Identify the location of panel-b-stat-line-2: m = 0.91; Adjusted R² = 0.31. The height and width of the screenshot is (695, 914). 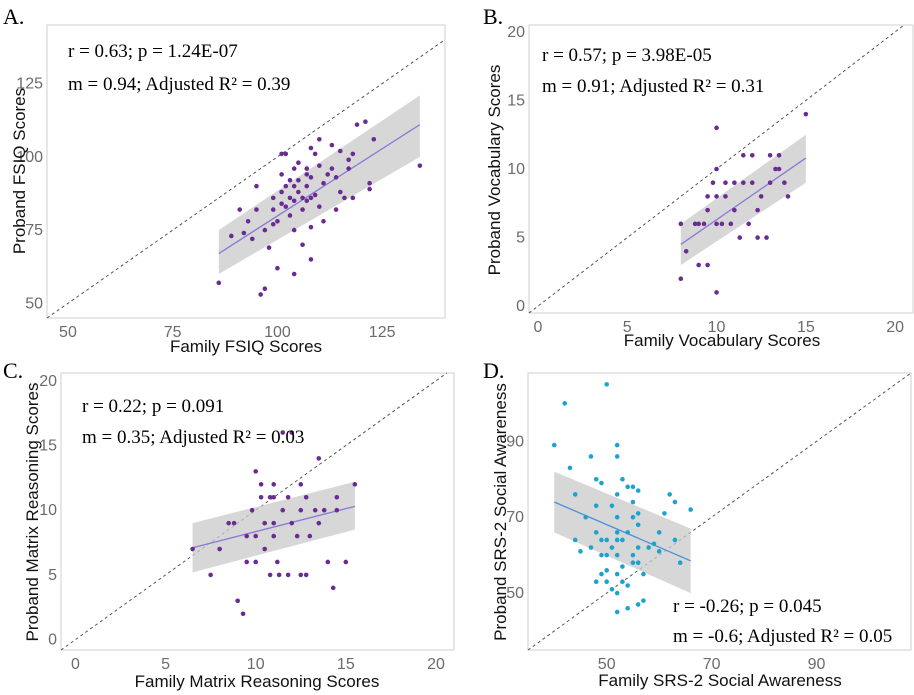
(653, 86).